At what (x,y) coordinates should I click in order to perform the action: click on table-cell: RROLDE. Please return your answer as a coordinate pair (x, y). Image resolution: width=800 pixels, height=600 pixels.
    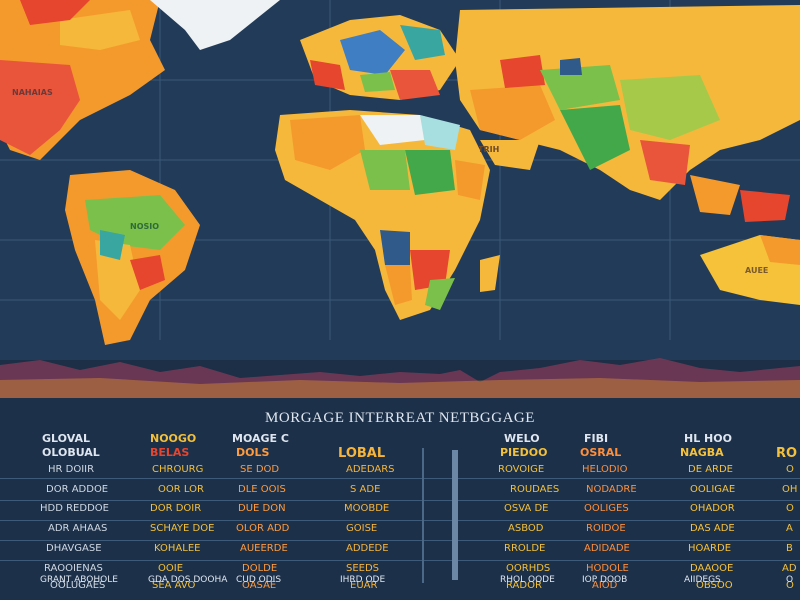
    Looking at the image, I should click on (525, 548).